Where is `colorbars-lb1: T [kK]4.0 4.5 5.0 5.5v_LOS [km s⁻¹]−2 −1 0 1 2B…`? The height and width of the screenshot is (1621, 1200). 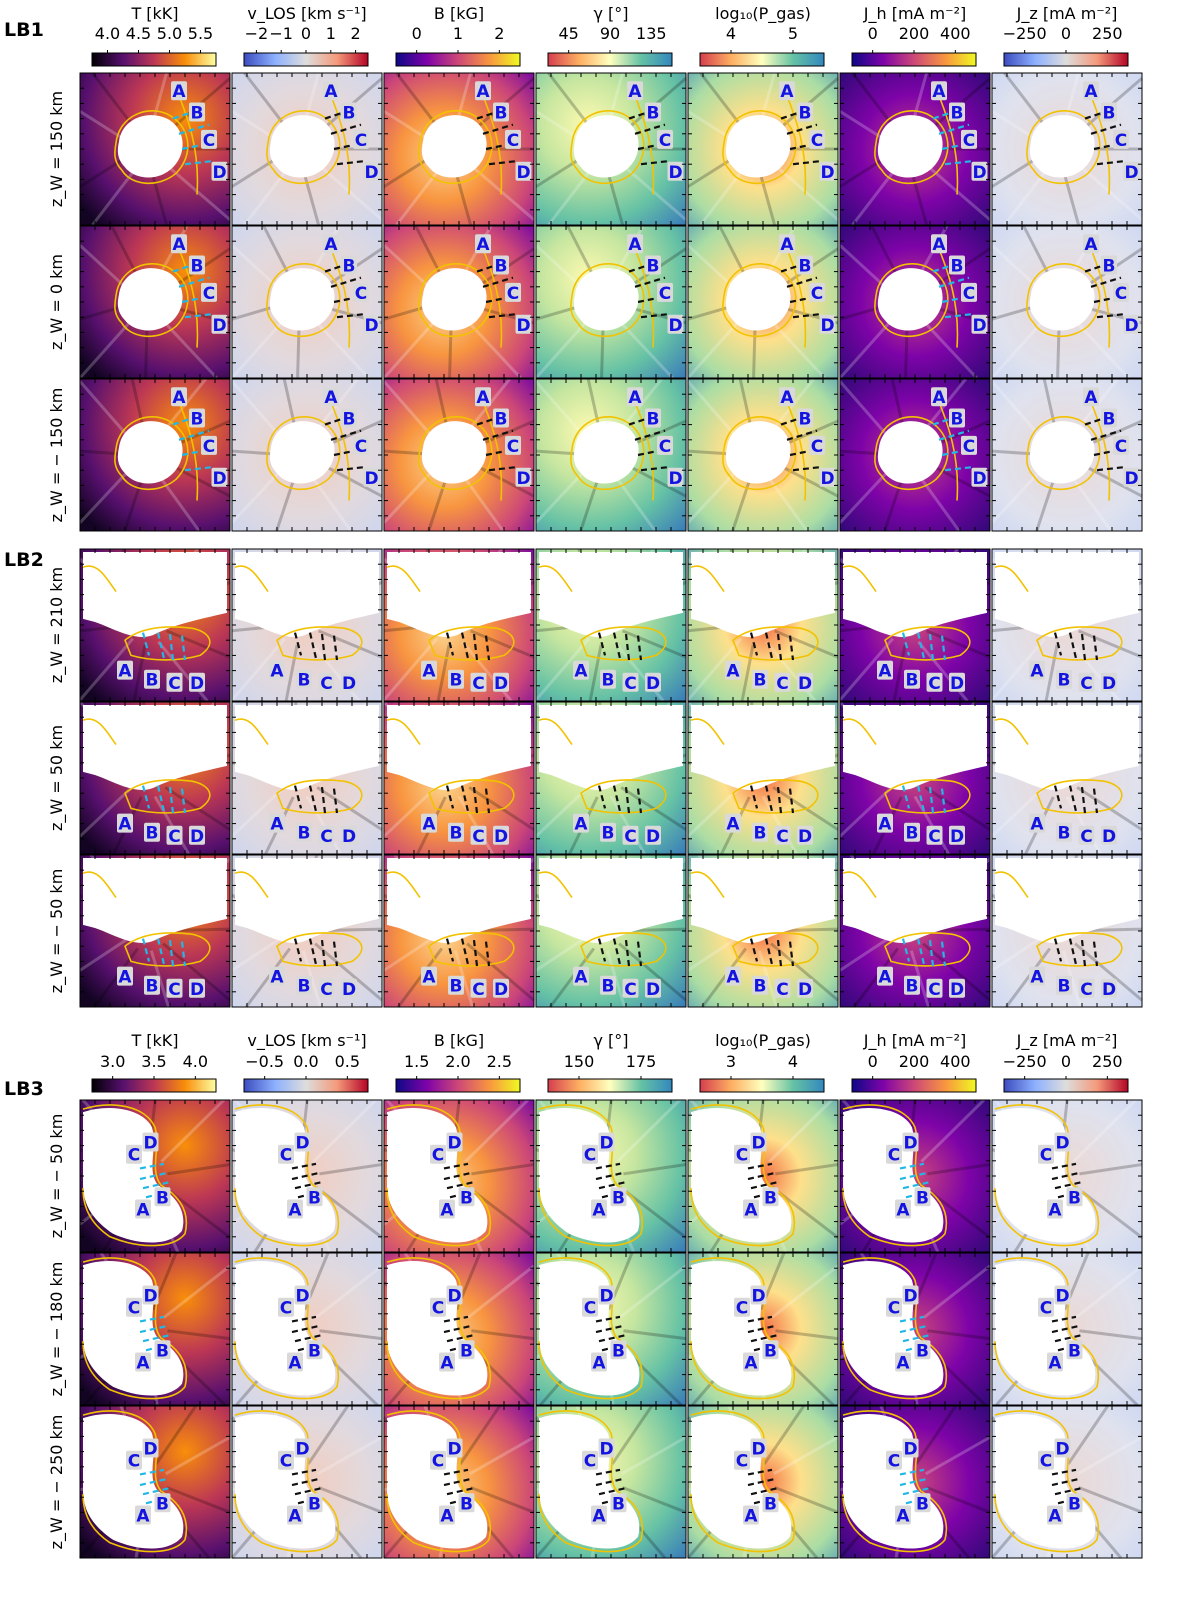
colorbars-lb1: T [kK]4.0 4.5 5.0 5.5v_LOS [km s⁻¹]−2 −1 0 1 2B… is located at coordinates (610, 35).